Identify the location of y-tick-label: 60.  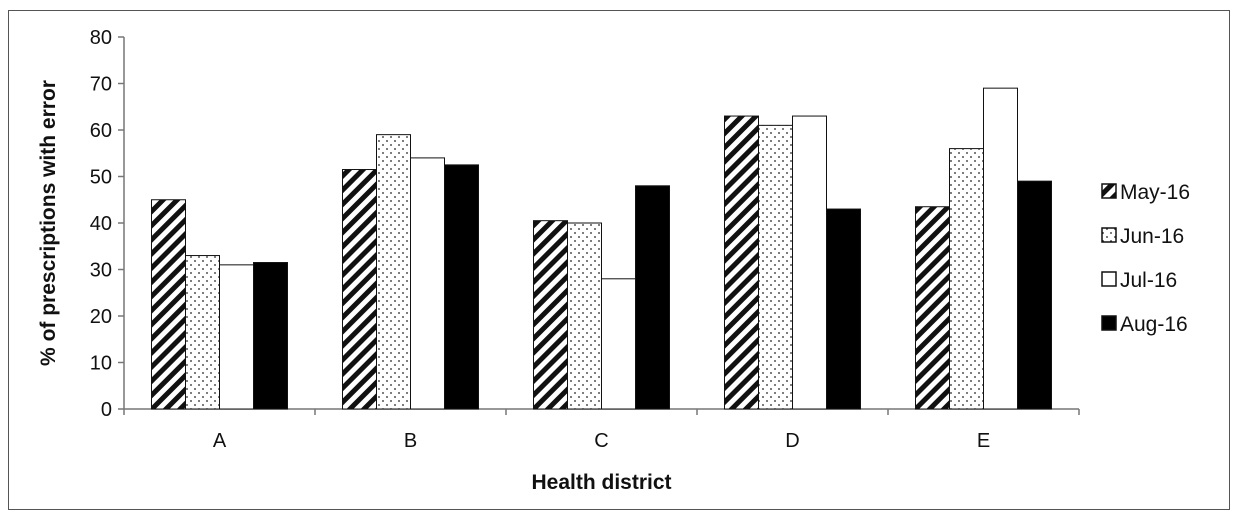
(101, 131).